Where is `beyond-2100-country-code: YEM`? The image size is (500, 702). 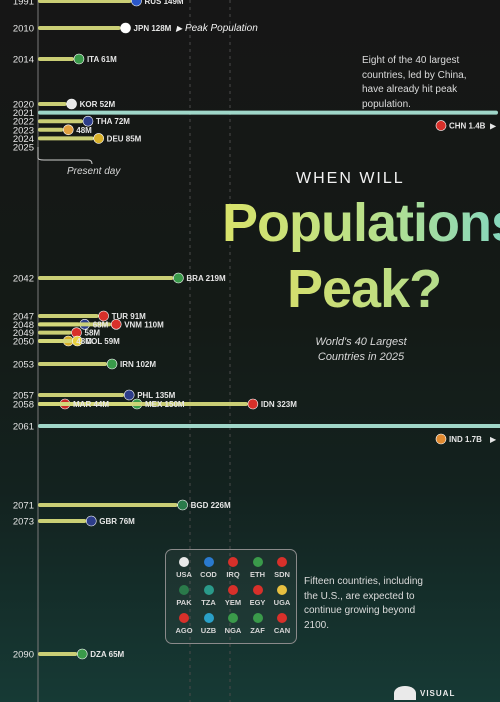 beyond-2100-country-code: YEM is located at coordinates (233, 602).